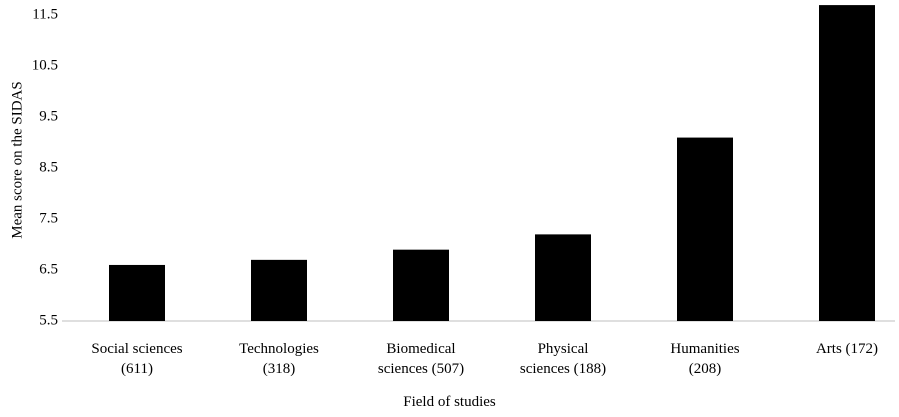 The image size is (899, 417). I want to click on x-tick-label: Social sciences (611), so click(137, 359).